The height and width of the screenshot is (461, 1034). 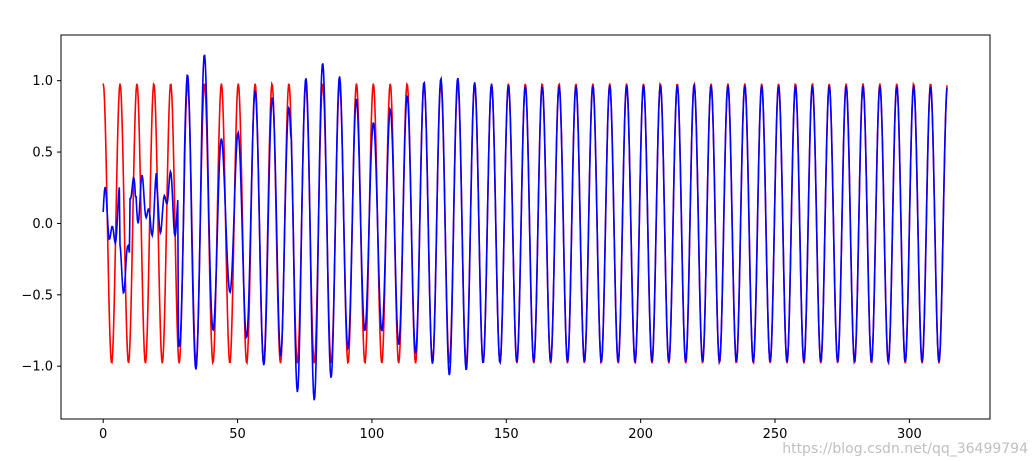 What do you see at coordinates (909, 434) in the screenshot?
I see `x-tick-label: 300` at bounding box center [909, 434].